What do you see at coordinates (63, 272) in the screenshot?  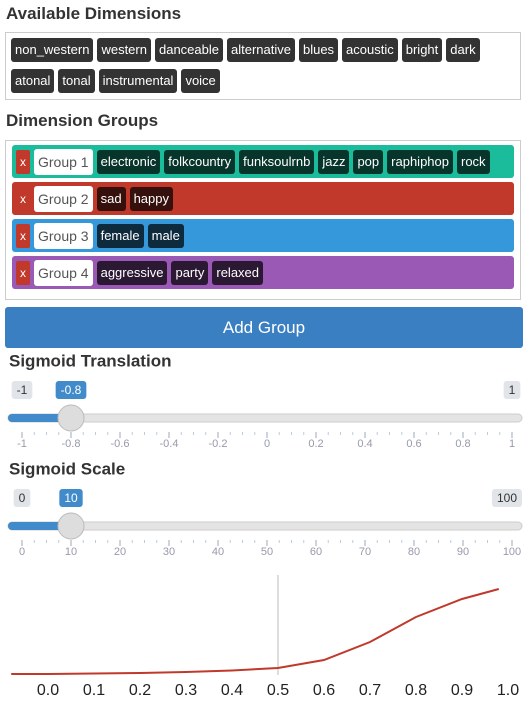 I see `group-name-input: Group 4` at bounding box center [63, 272].